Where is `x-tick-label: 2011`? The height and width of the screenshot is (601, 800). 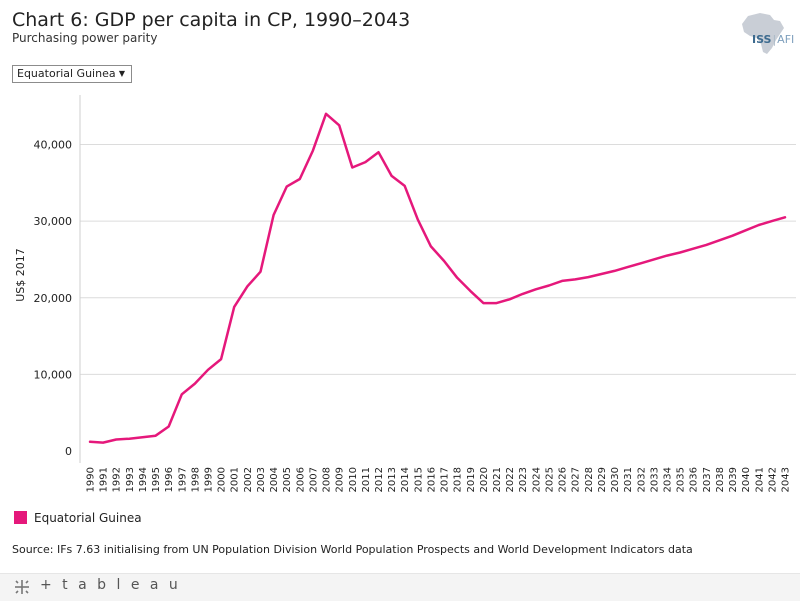 x-tick-label: 2011 is located at coordinates (366, 479).